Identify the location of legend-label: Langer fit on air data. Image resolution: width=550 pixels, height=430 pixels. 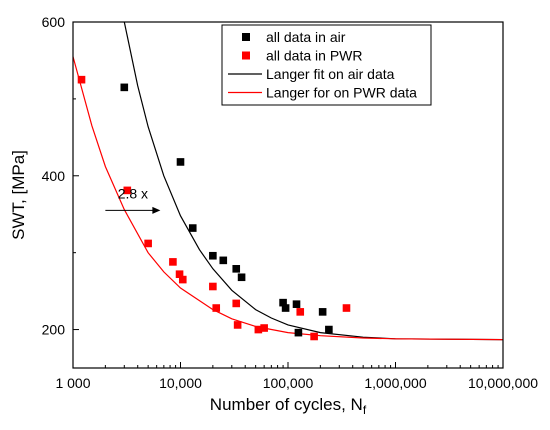
(330, 74).